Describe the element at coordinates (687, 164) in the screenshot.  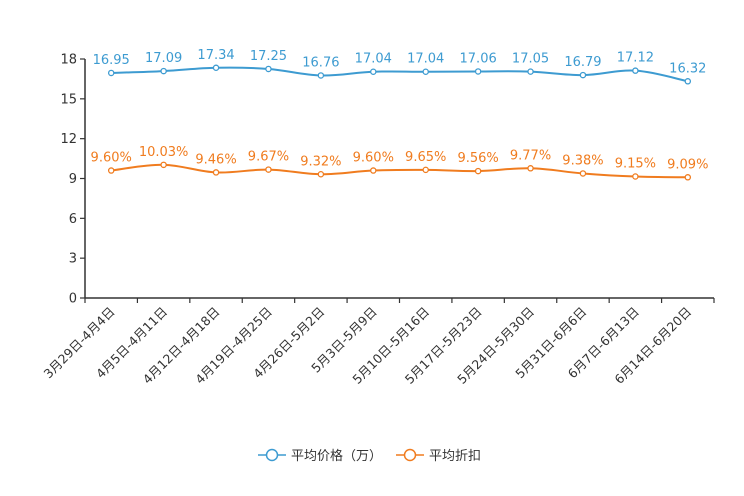
I see `discount-data-label: 9.09%` at that location.